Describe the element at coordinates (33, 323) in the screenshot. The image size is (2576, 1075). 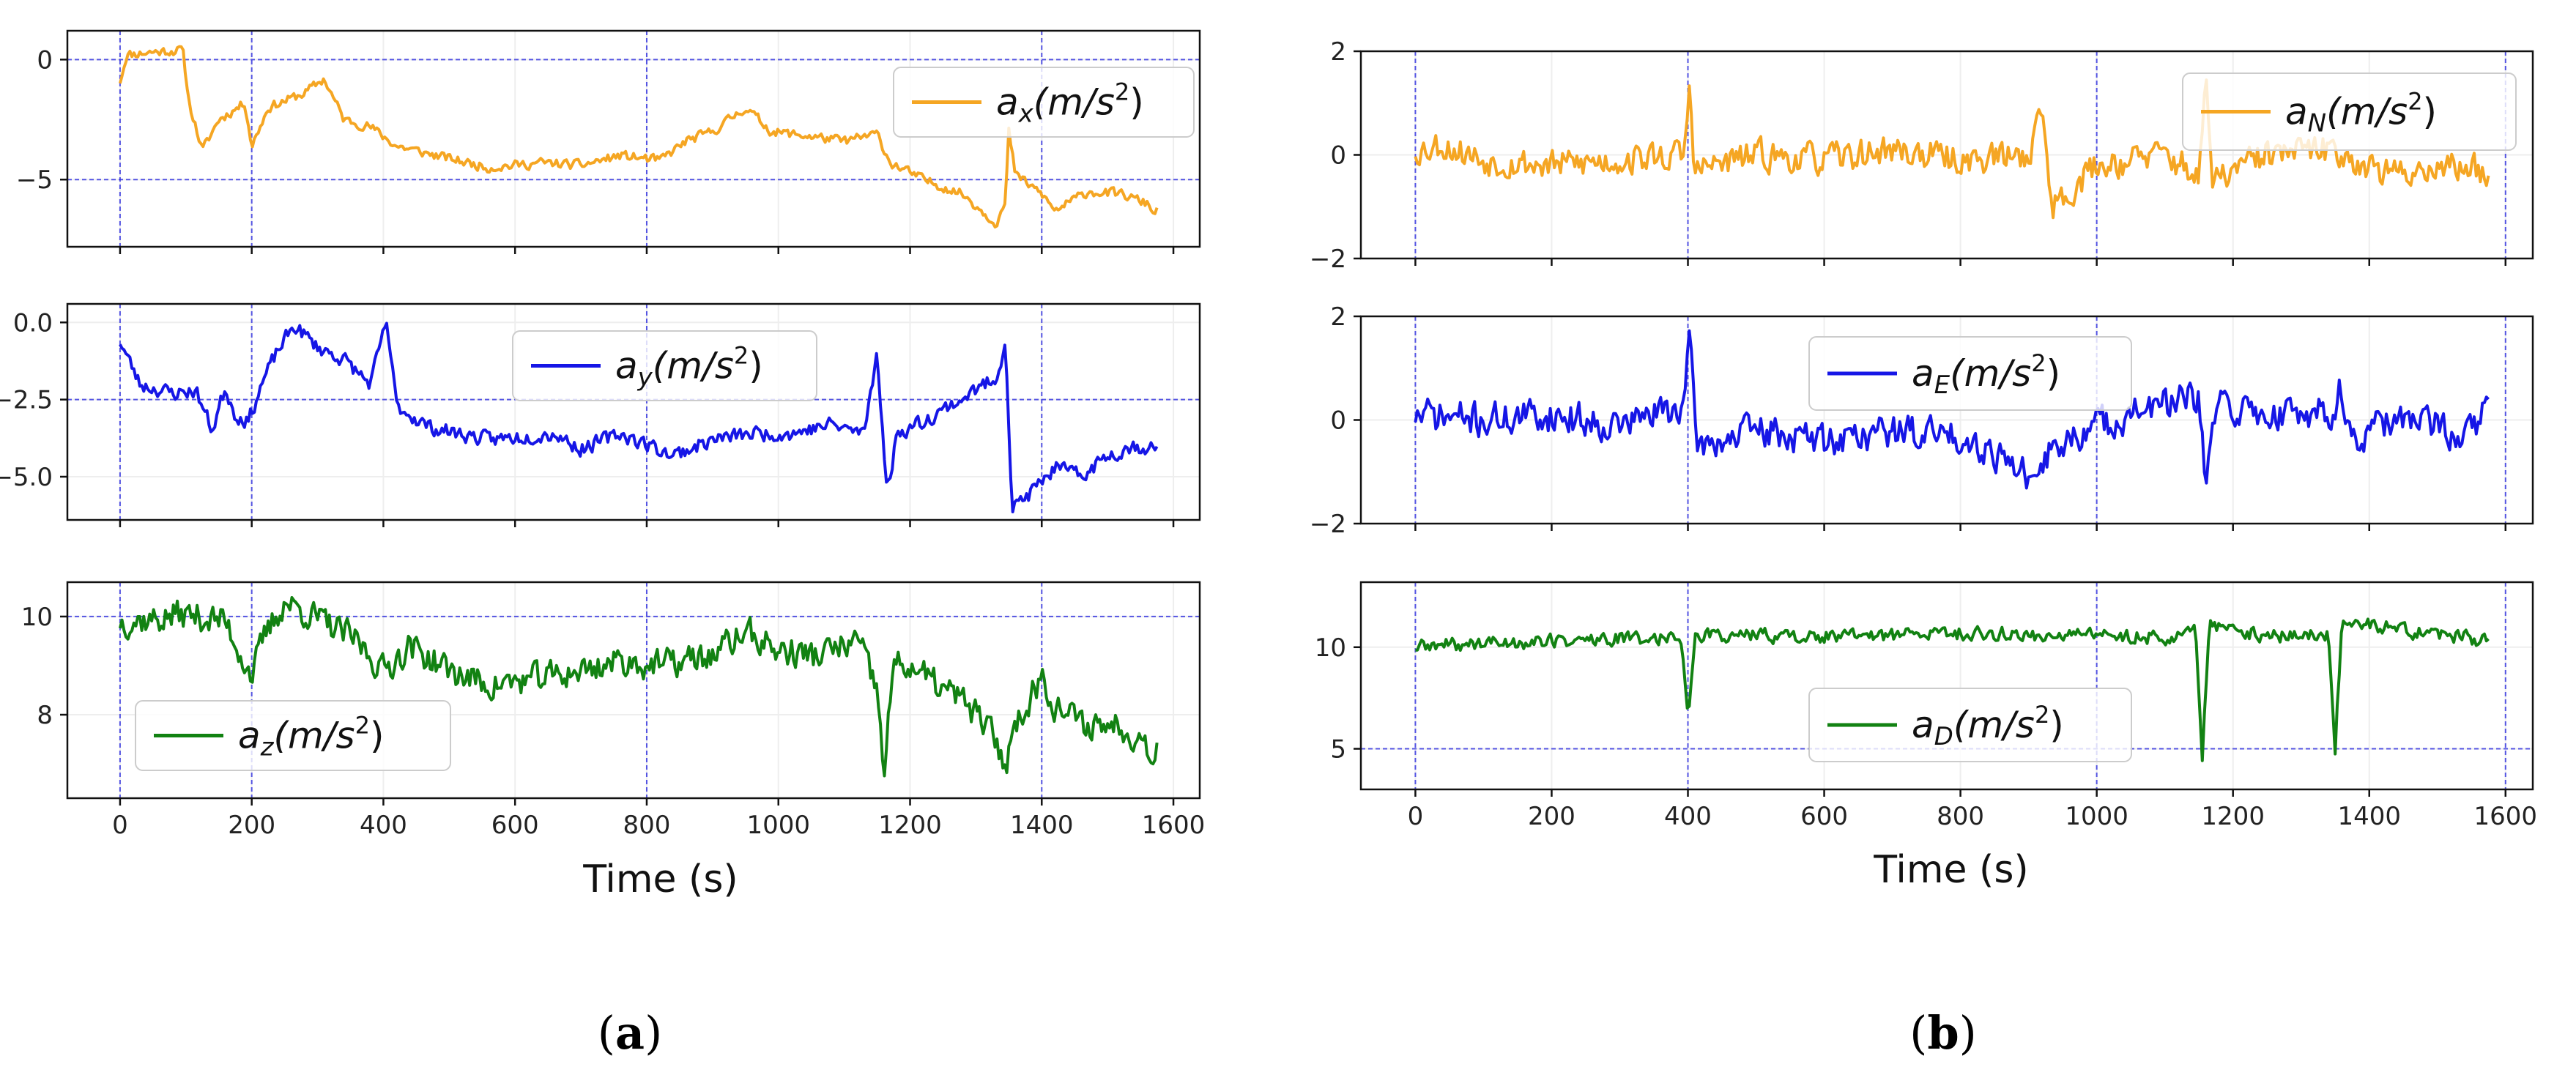
I see `y-tick-label: 0.0` at that location.